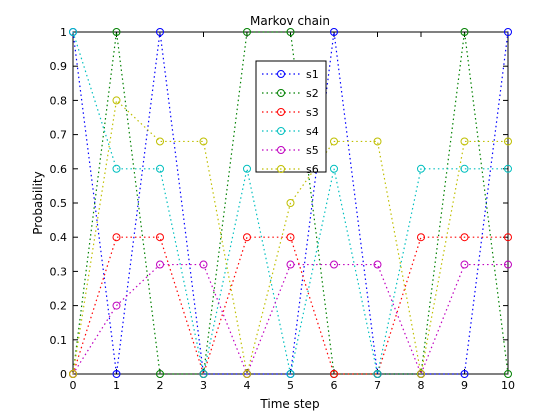  What do you see at coordinates (203, 385) in the screenshot?
I see `x-tick-label: 3` at bounding box center [203, 385].